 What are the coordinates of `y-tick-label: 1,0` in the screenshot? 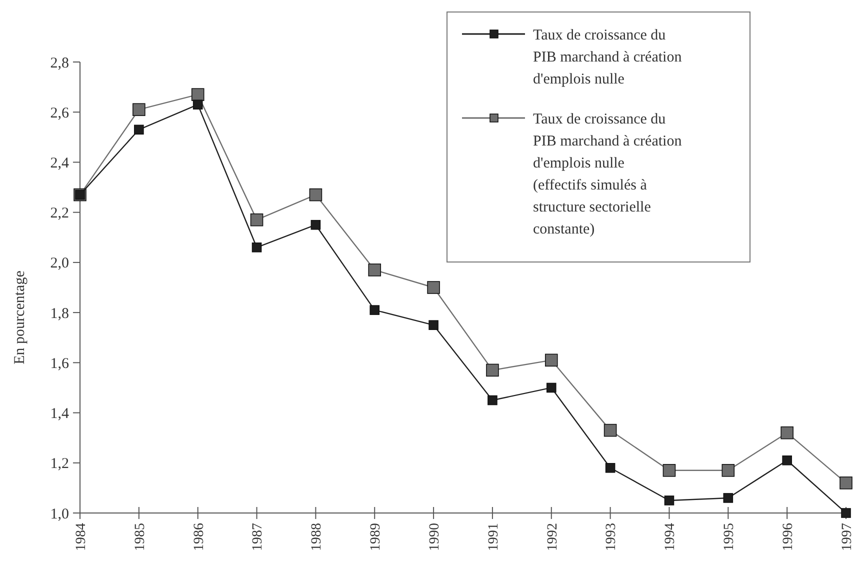 It's located at (59, 514).